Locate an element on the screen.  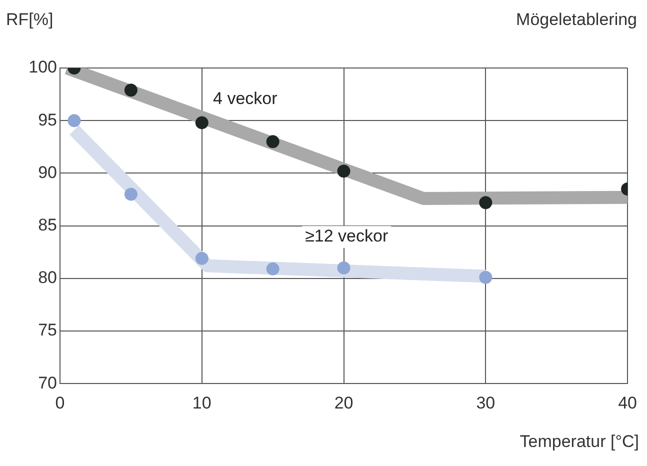
y-tick-label: 75 is located at coordinates (47, 330).